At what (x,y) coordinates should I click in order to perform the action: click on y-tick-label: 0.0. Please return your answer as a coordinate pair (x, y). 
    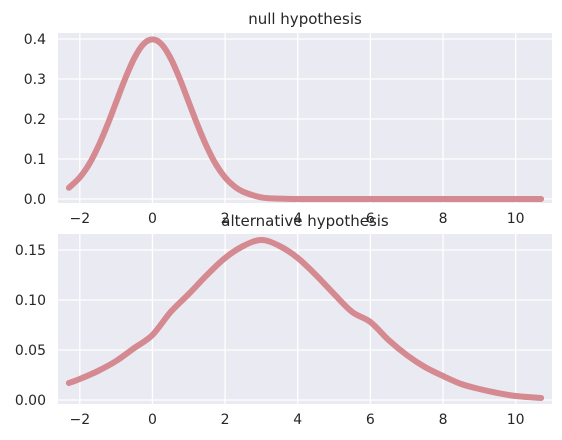
    Looking at the image, I should click on (35, 200).